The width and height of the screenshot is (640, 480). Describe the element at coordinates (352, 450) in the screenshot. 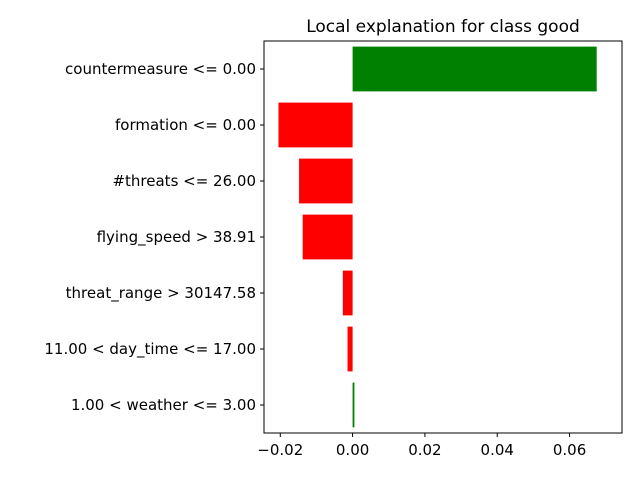

I see `x-tick-label: 0.00` at that location.